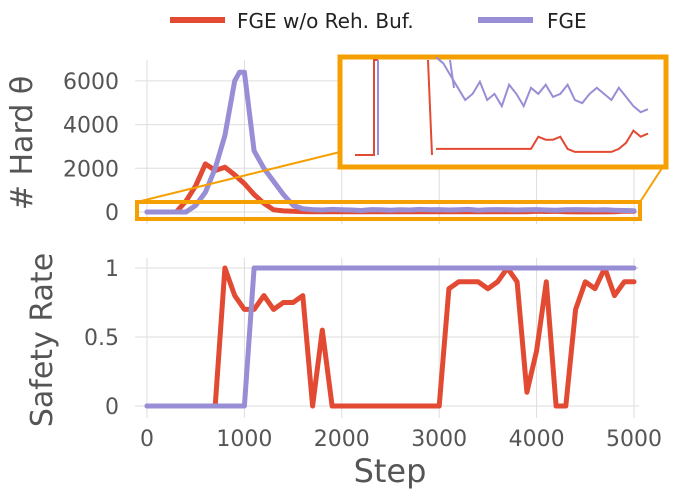 This screenshot has height=495, width=678. Describe the element at coordinates (537, 439) in the screenshot. I see `x-tick-label: 4000` at that location.